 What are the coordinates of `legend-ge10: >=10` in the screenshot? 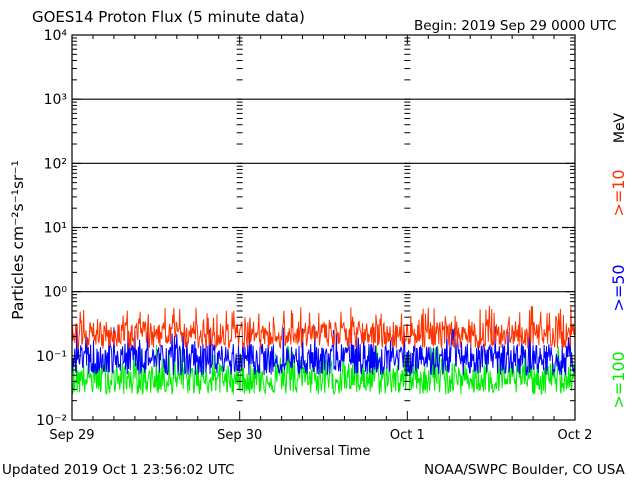 It's located at (618, 192).